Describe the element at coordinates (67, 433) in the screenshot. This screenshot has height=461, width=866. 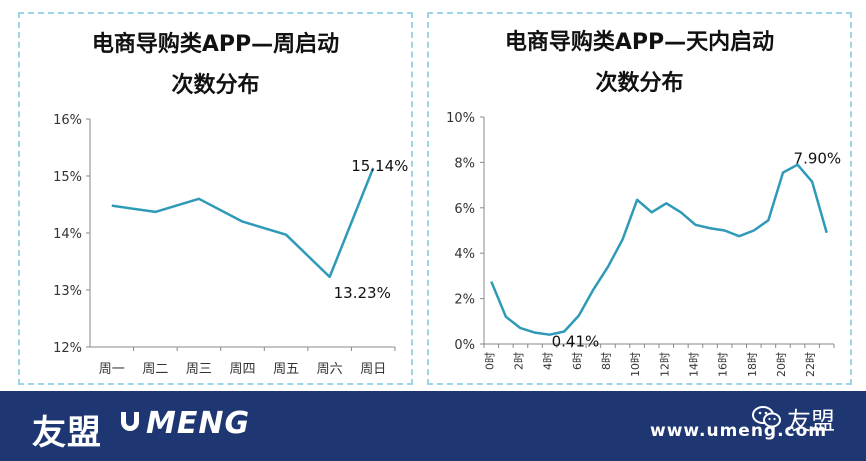
I see `logo-text-cn: 友盟` at that location.